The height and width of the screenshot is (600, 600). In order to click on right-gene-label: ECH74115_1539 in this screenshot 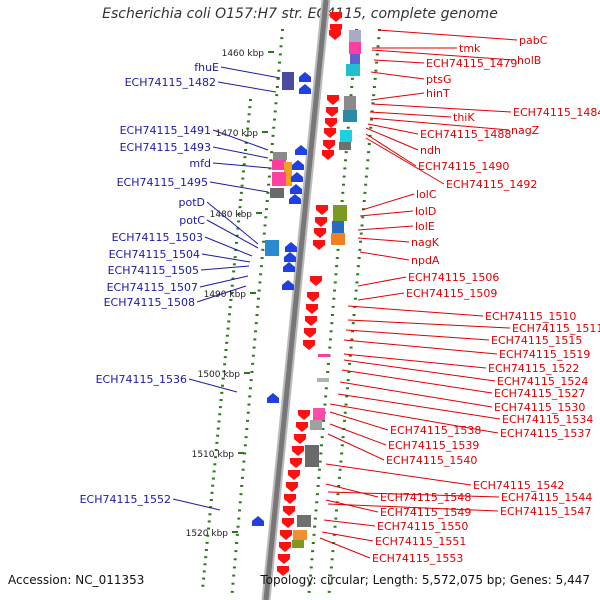, I will do `click(433, 445)`.